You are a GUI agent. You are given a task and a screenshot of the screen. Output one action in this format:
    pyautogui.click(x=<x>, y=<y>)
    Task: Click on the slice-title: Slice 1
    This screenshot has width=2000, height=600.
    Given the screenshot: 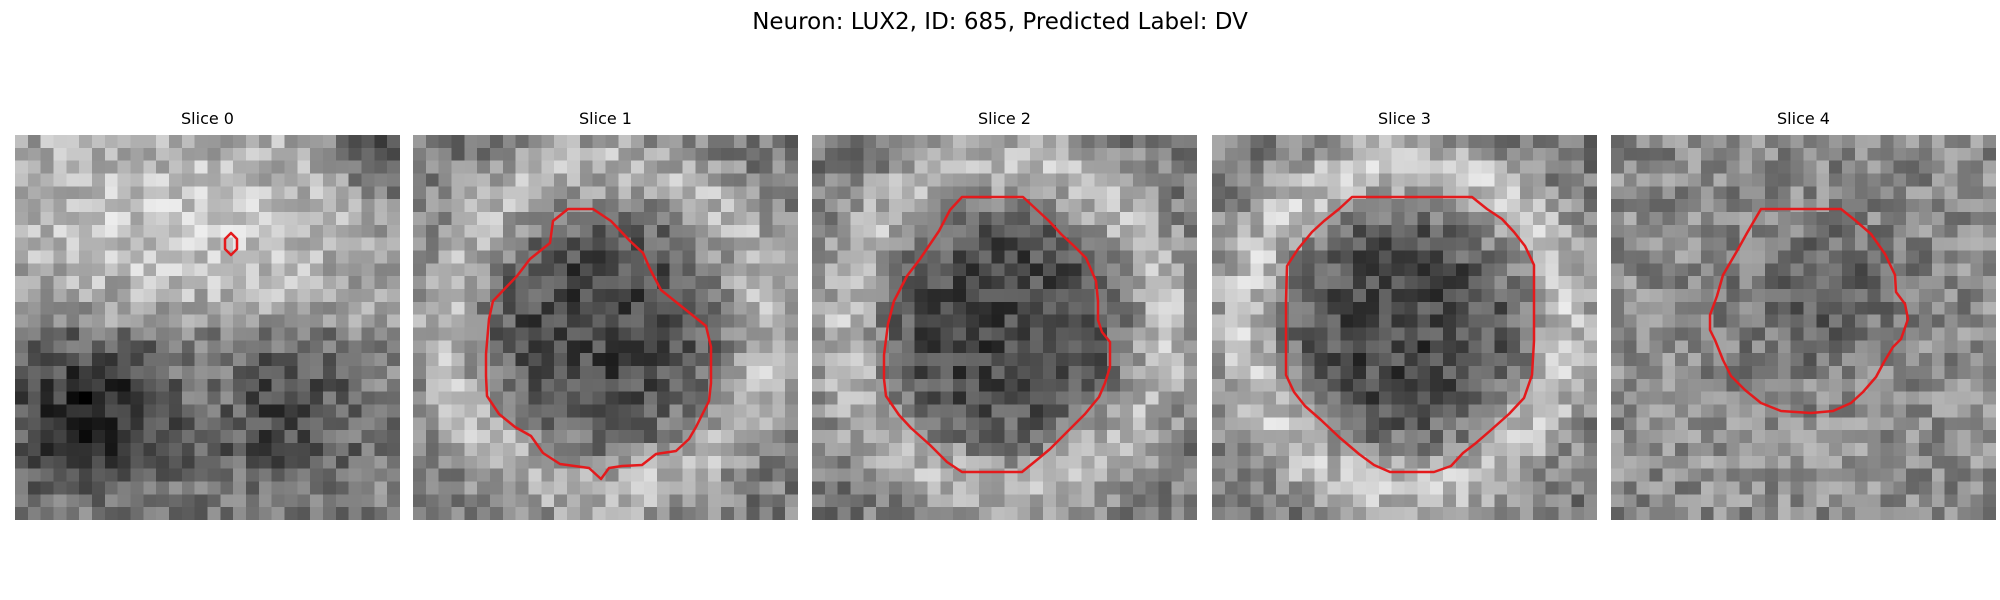 What is the action you would take?
    pyautogui.click(x=605, y=118)
    